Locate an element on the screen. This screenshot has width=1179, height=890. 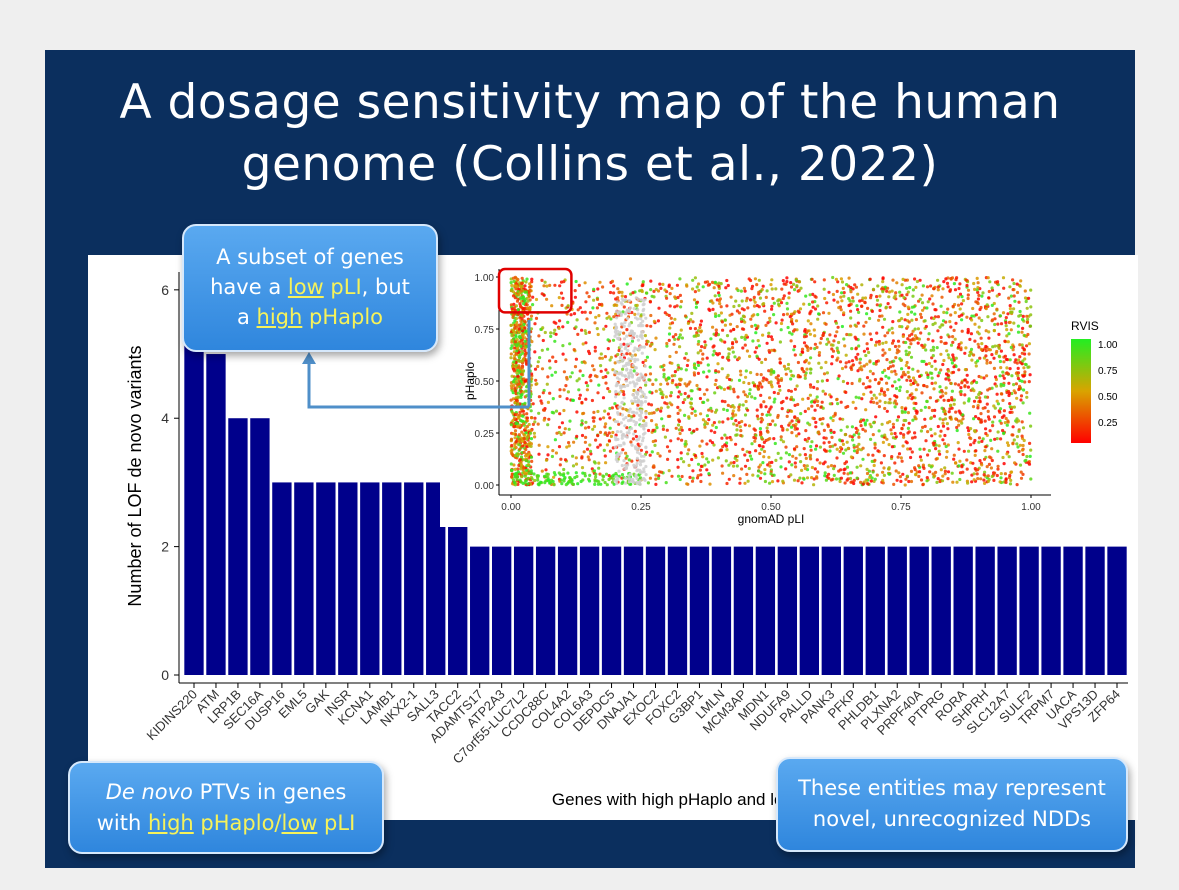
callout-top-line2: have a low pLI, but is located at coordinates (310, 287).